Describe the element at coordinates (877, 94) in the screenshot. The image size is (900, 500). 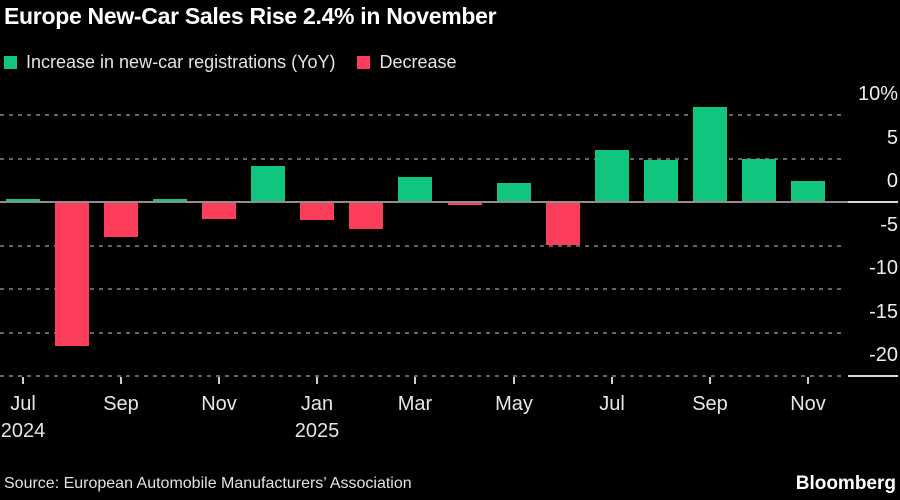
I see `y-axis-label-10: 10%` at that location.